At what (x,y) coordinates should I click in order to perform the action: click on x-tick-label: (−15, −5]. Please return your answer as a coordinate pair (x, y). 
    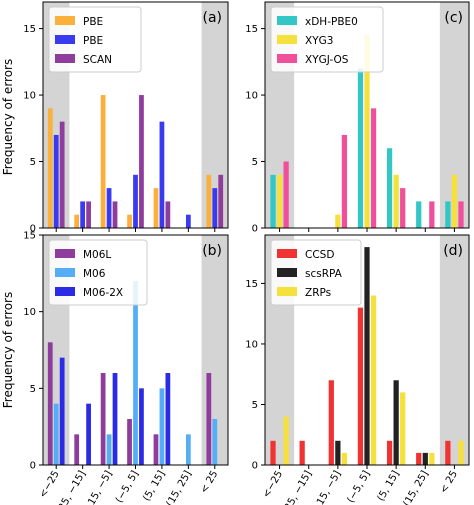
    Looking at the image, I should click on (326, 487).